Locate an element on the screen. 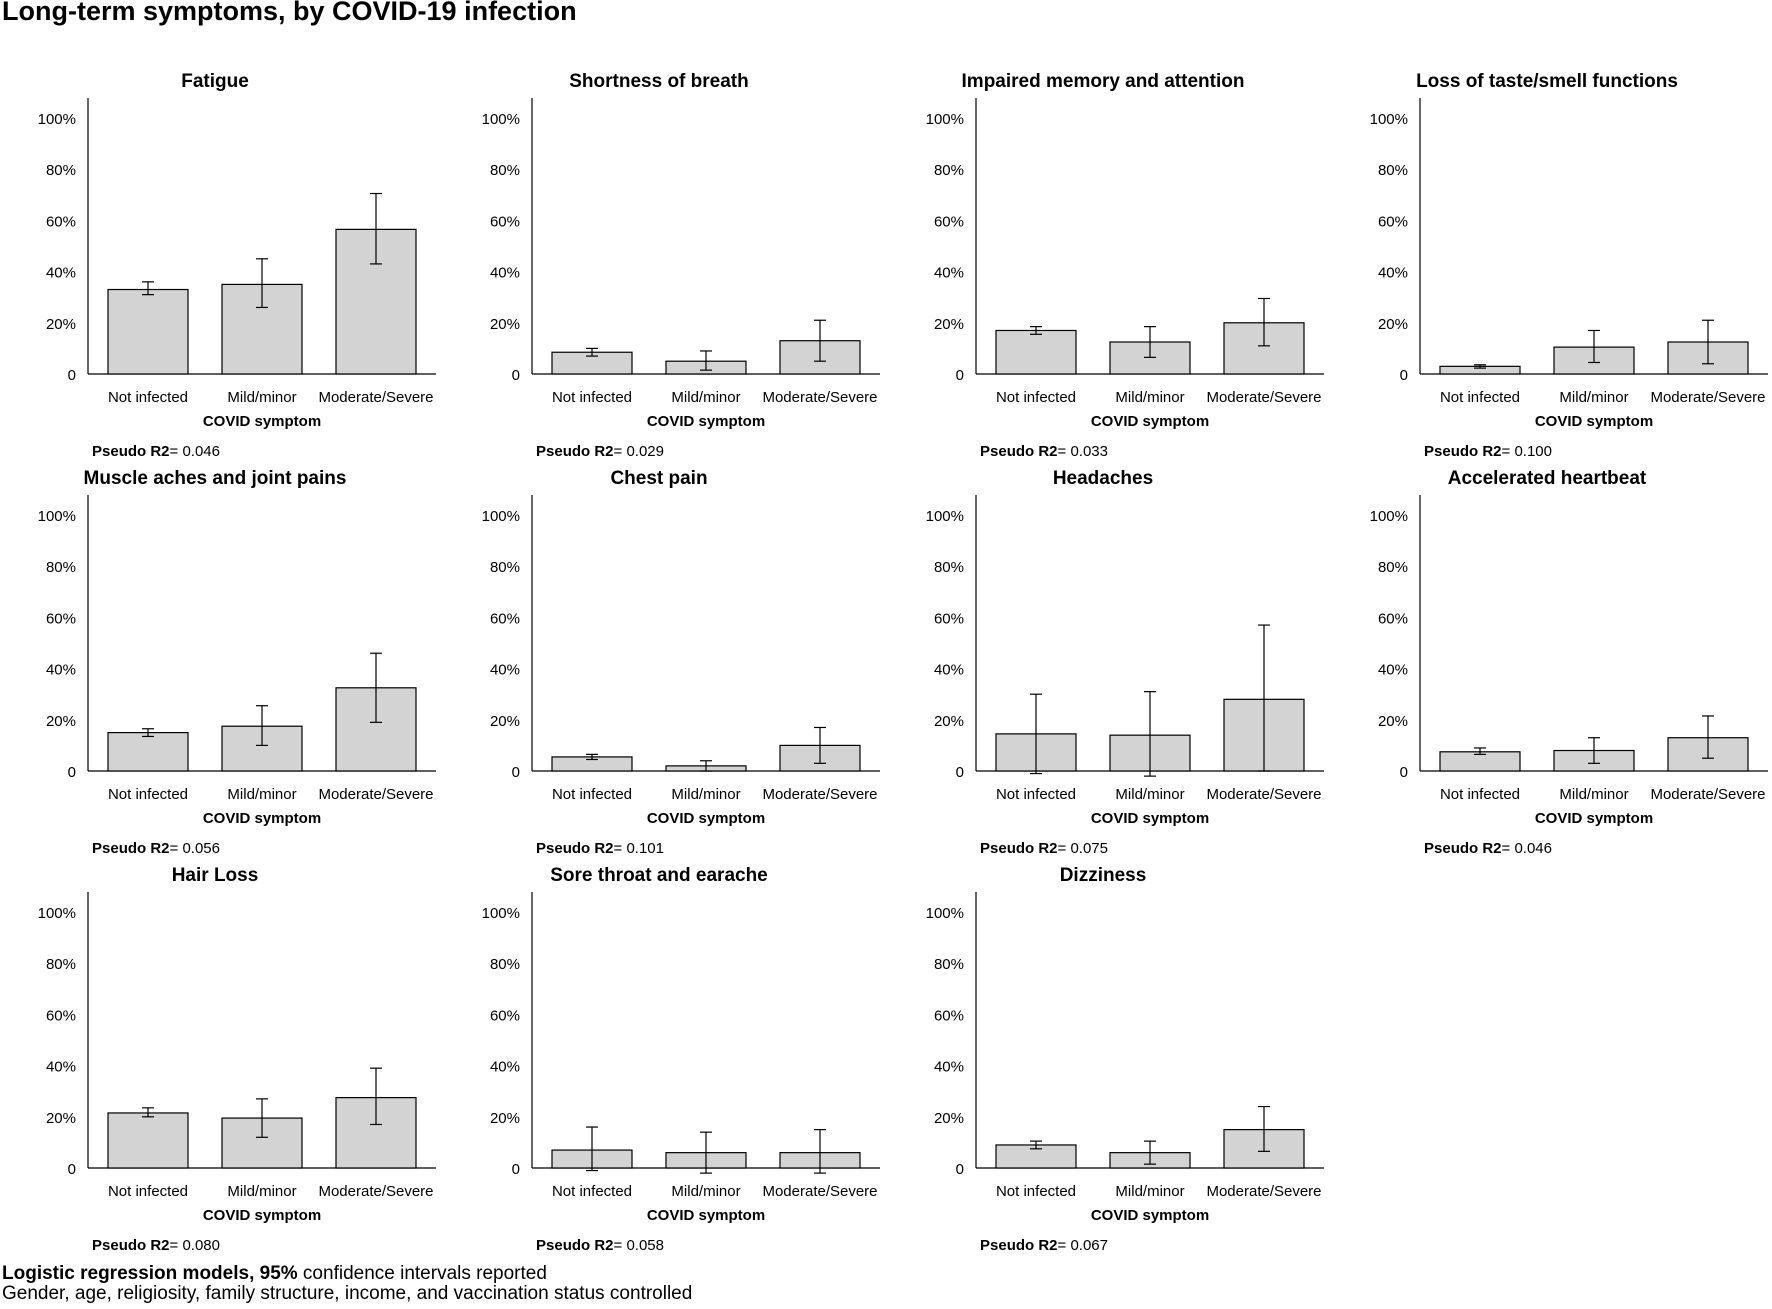 The image size is (1772, 1309). chart-title: Chest pain is located at coordinates (658, 478).